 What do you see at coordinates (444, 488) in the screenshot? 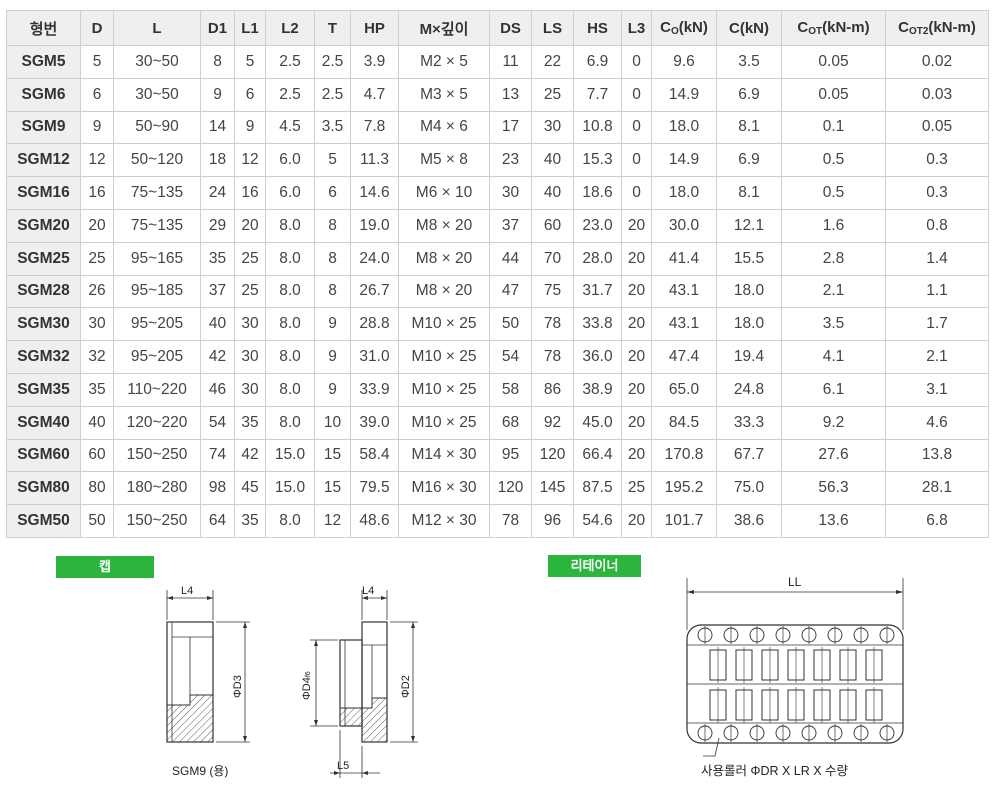
I see `table-cell: M16 × 30` at bounding box center [444, 488].